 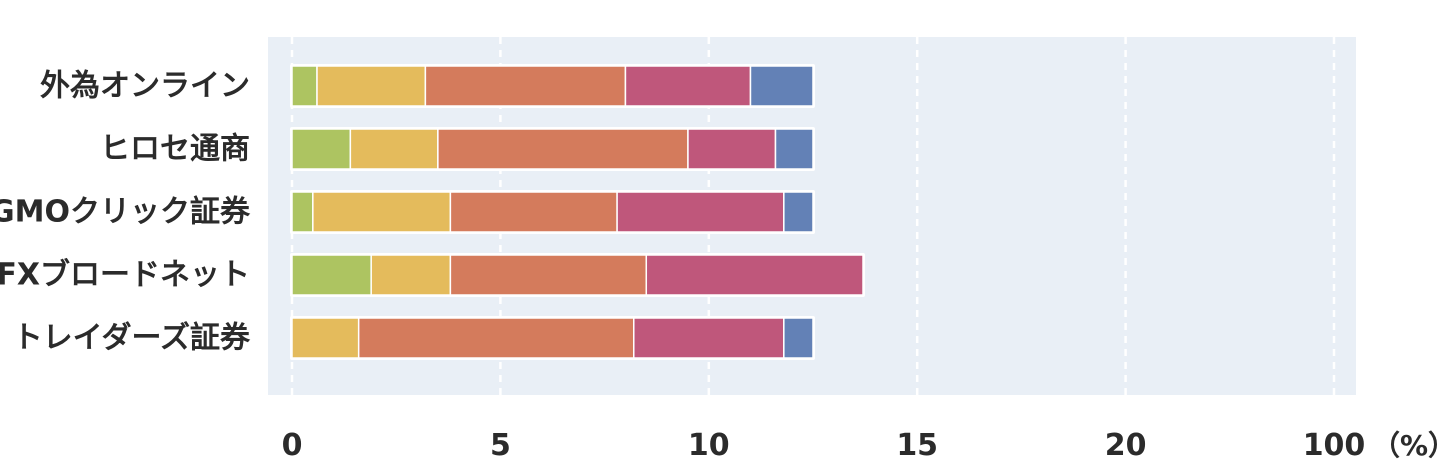 What do you see at coordinates (292, 445) in the screenshot?
I see `x-tick-label: 0` at bounding box center [292, 445].